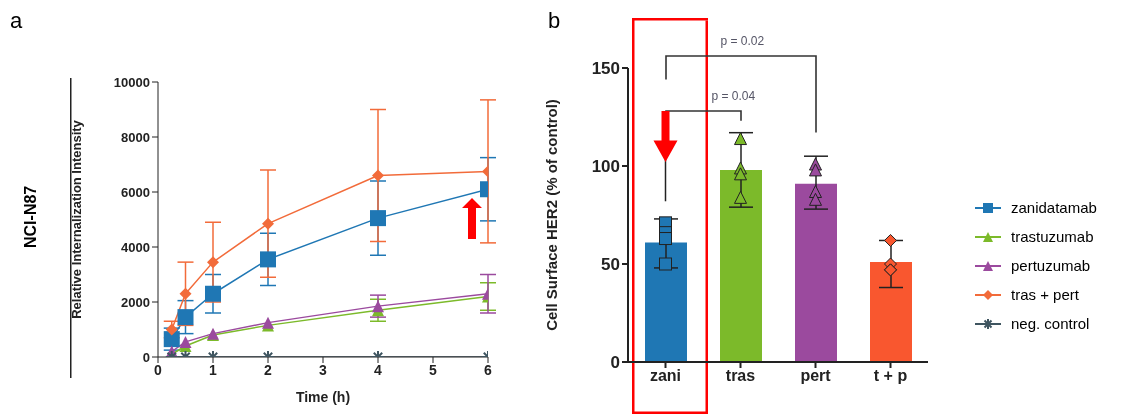  I want to click on x-tick-label: 1, so click(213, 369).